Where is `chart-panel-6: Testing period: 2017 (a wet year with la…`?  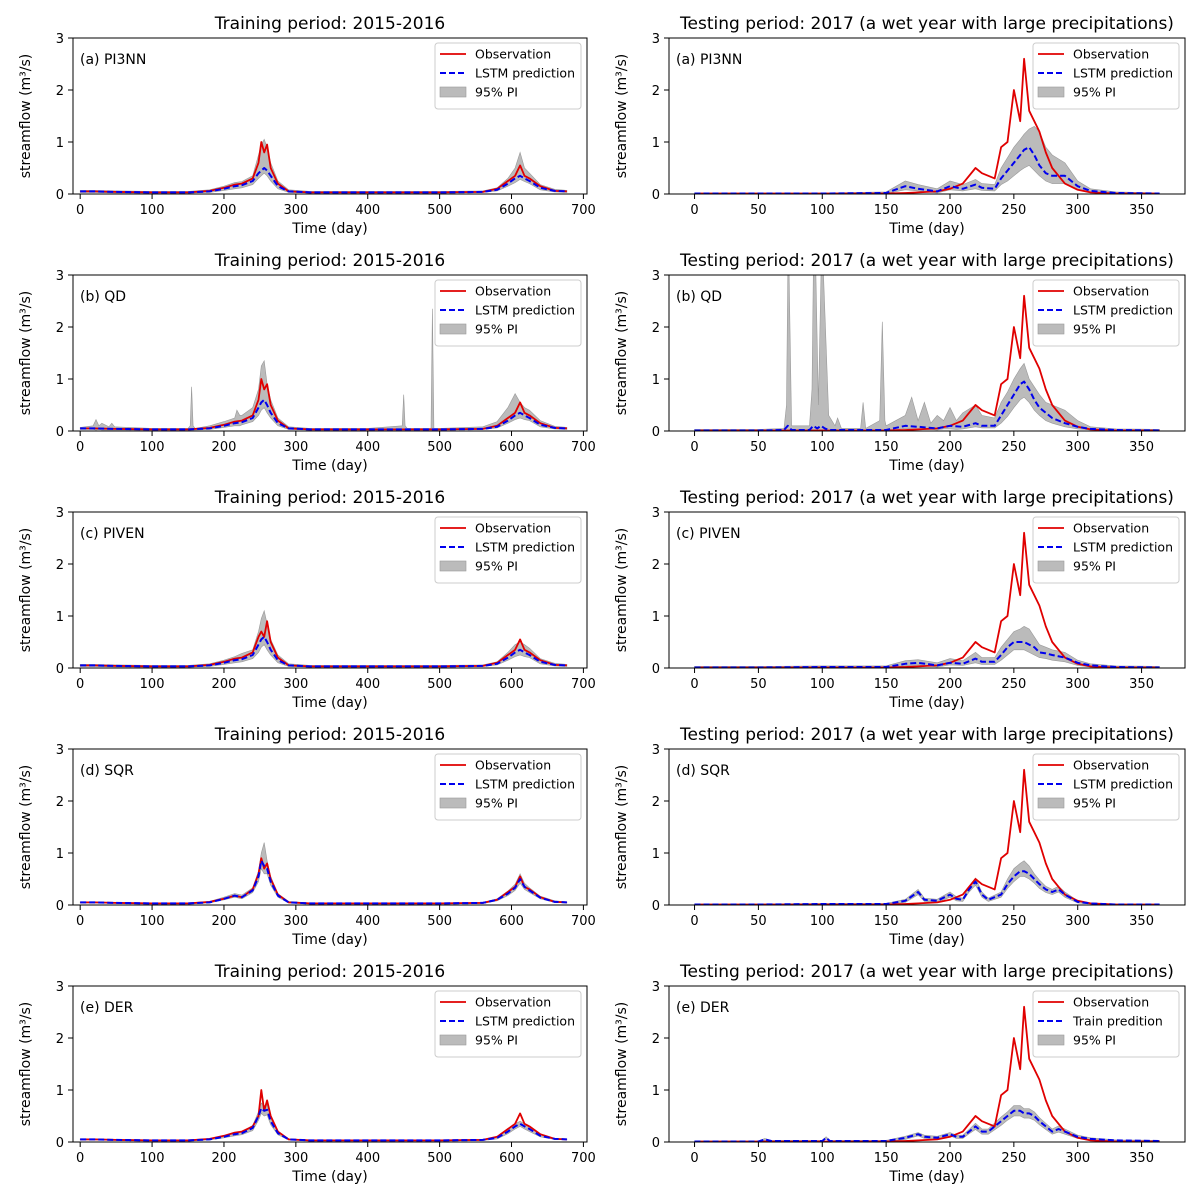 chart-panel-6: Testing period: 2017 (a wet year with la… is located at coordinates (900, 599).